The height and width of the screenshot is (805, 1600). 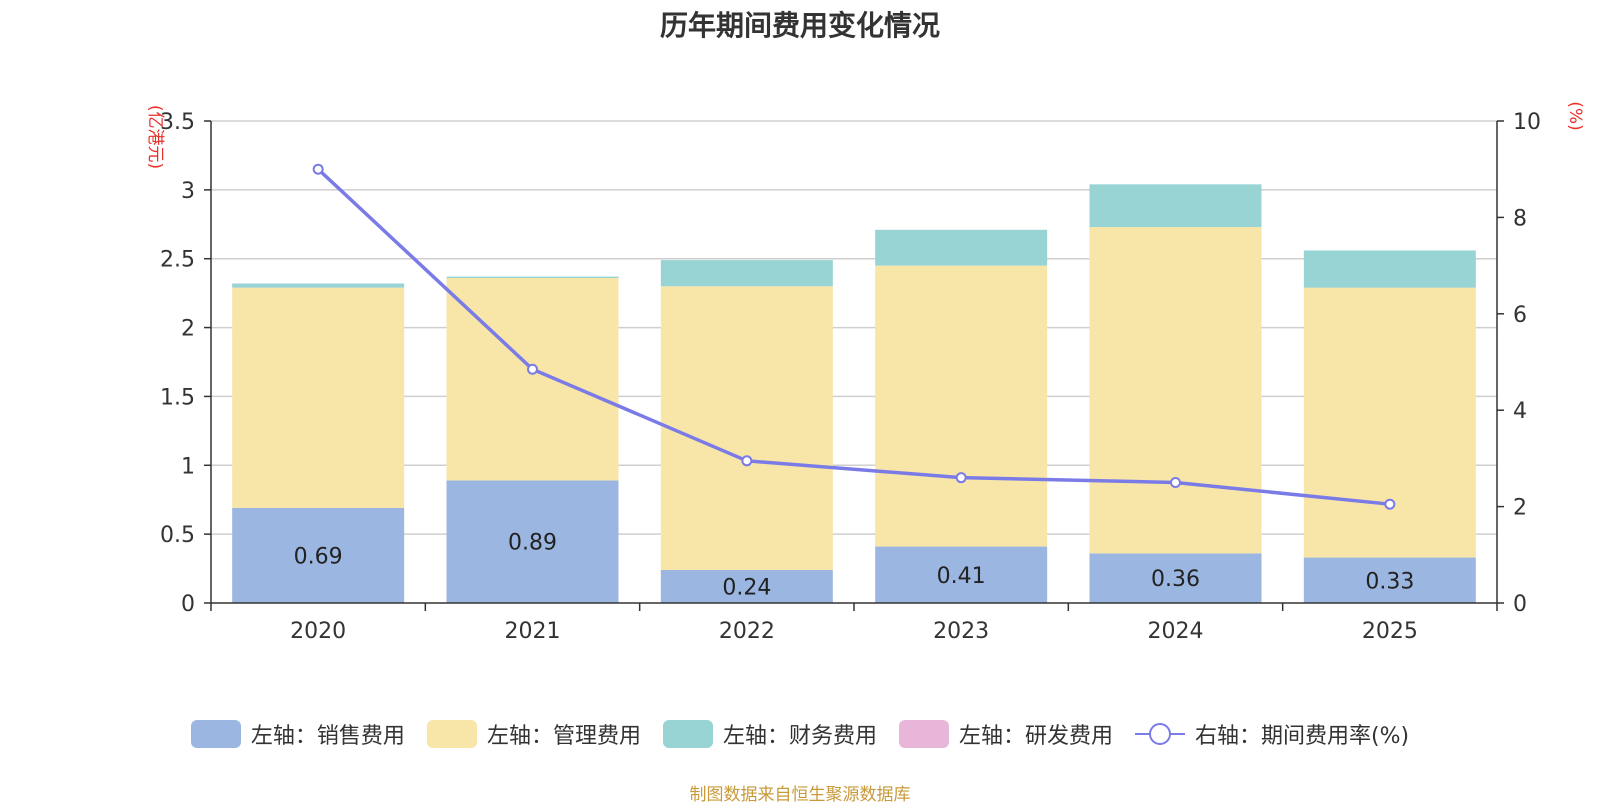 I want to click on right-axis-tick-label: 2, so click(x=1520, y=508).